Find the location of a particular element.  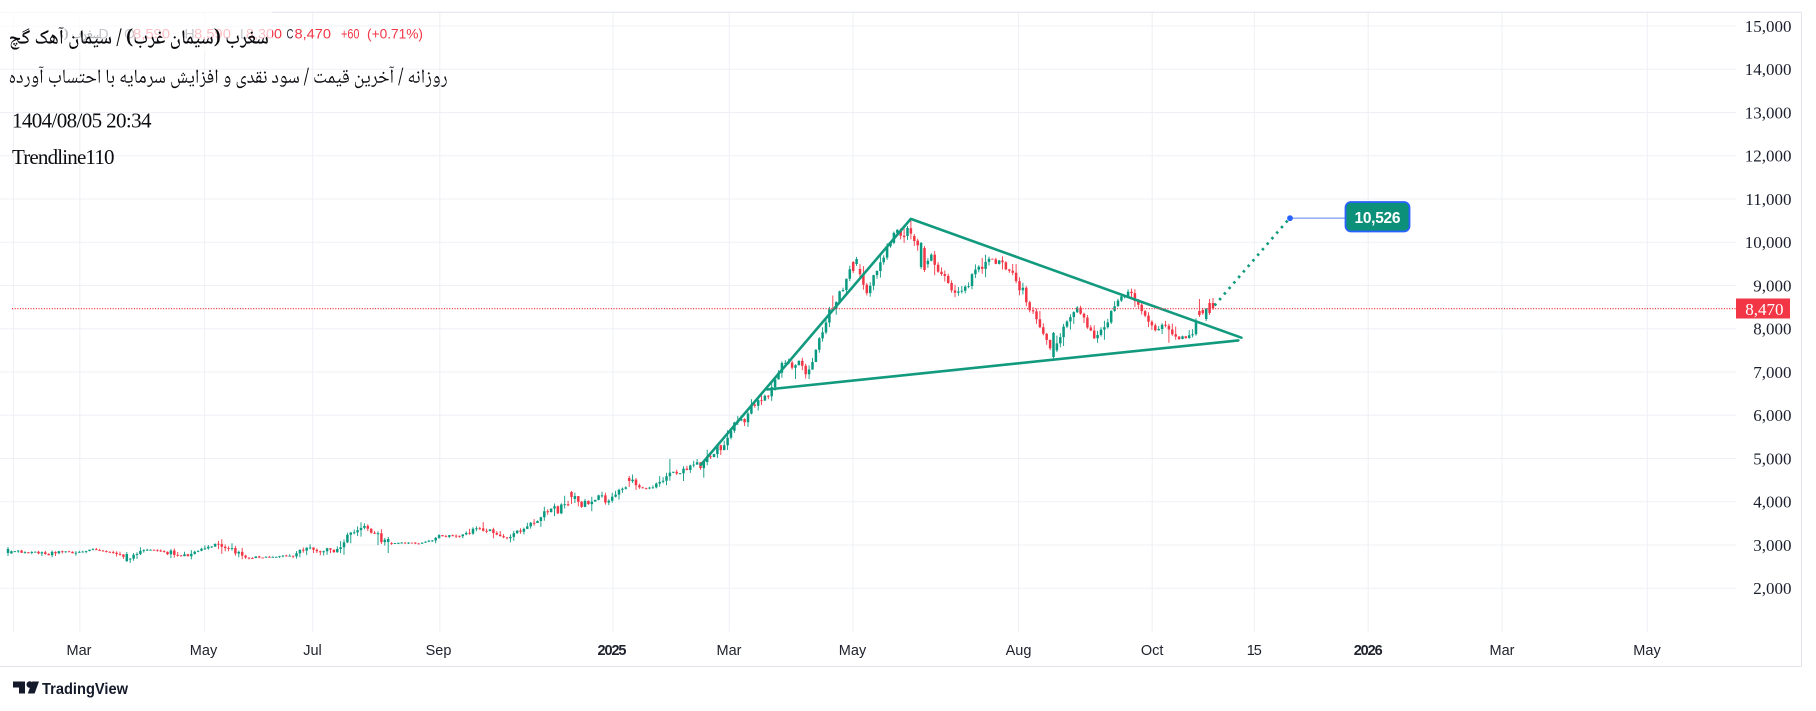

svg-text: 1404/08/05 20:34 is located at coordinates (82, 120).